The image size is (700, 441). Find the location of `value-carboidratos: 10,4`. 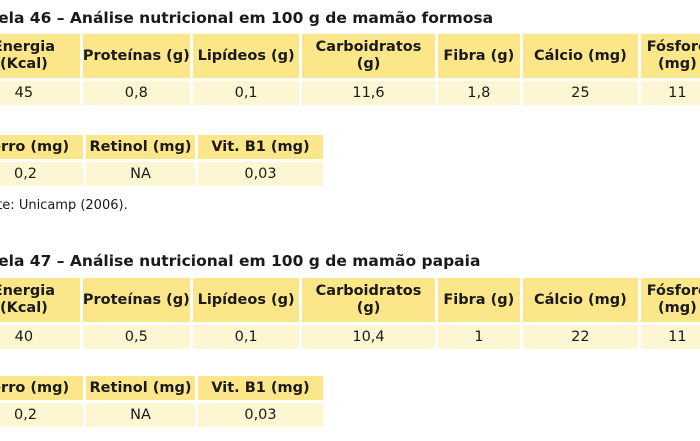

value-carboidratos: 10,4 is located at coordinates (368, 337).